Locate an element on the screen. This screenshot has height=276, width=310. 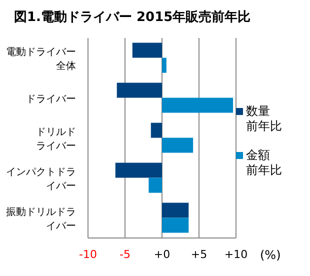
legend-label: 金額前年比 is located at coordinates (264, 163).